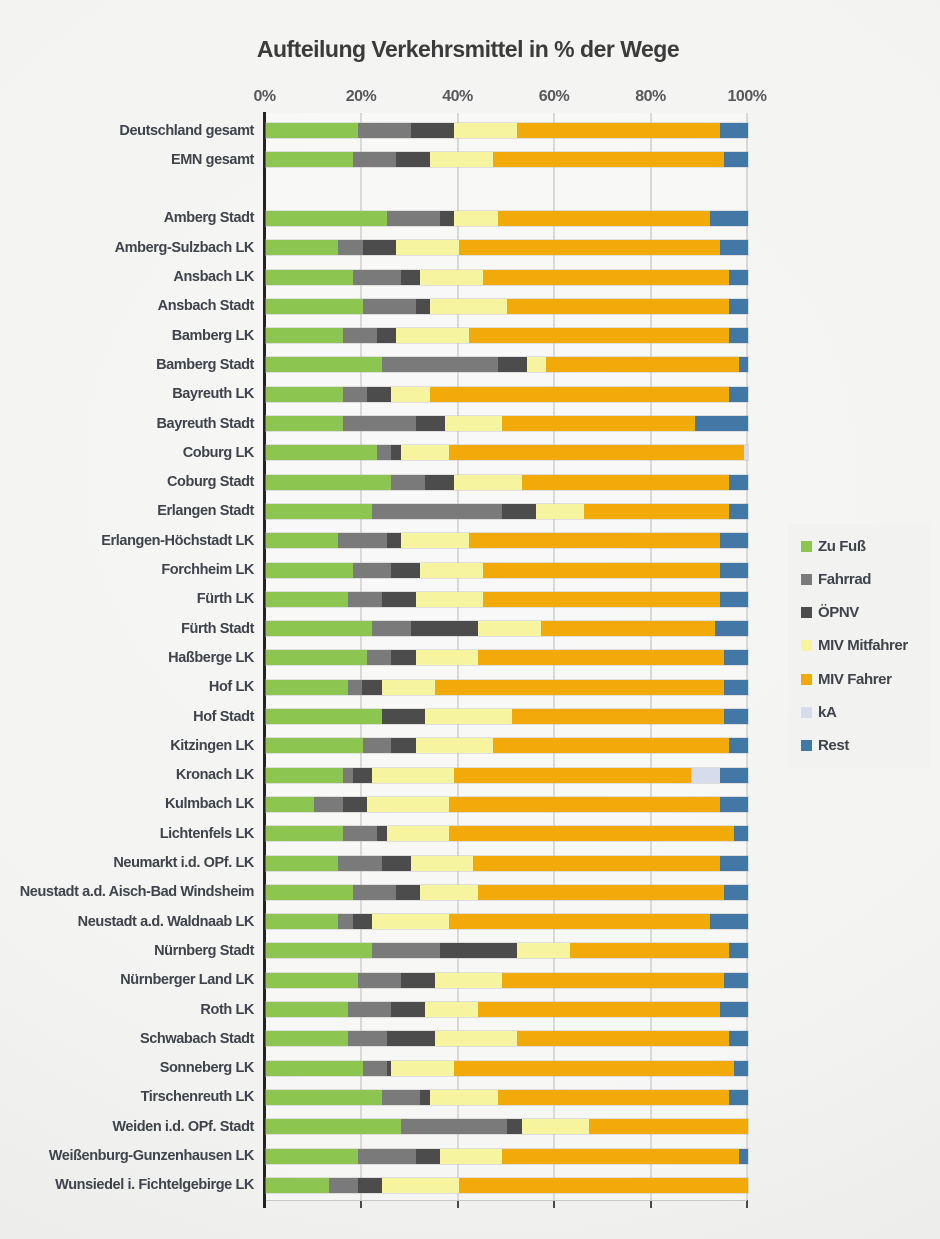 The width and height of the screenshot is (940, 1239). Describe the element at coordinates (806, 580) in the screenshot. I see `legend-swatch-fahrrad` at that location.